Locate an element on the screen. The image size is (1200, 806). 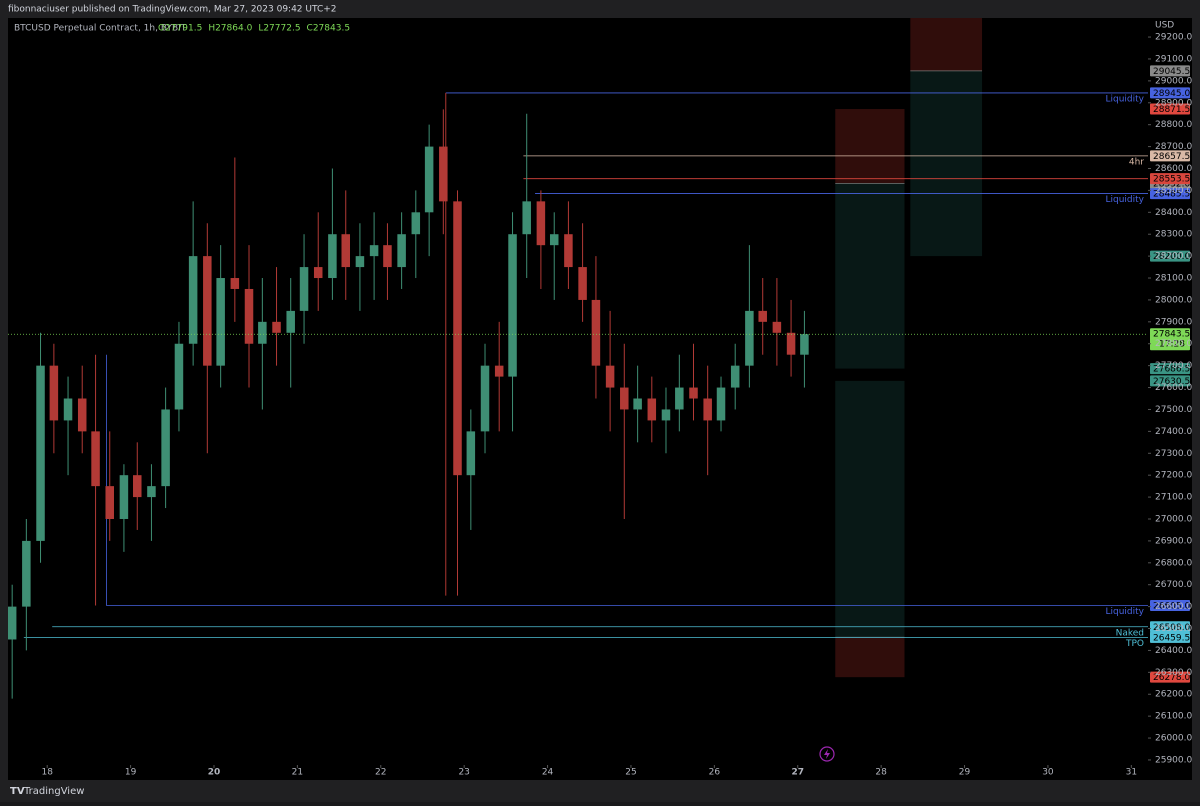
y-tick-label: 29200.0 is located at coordinates (1173, 38).